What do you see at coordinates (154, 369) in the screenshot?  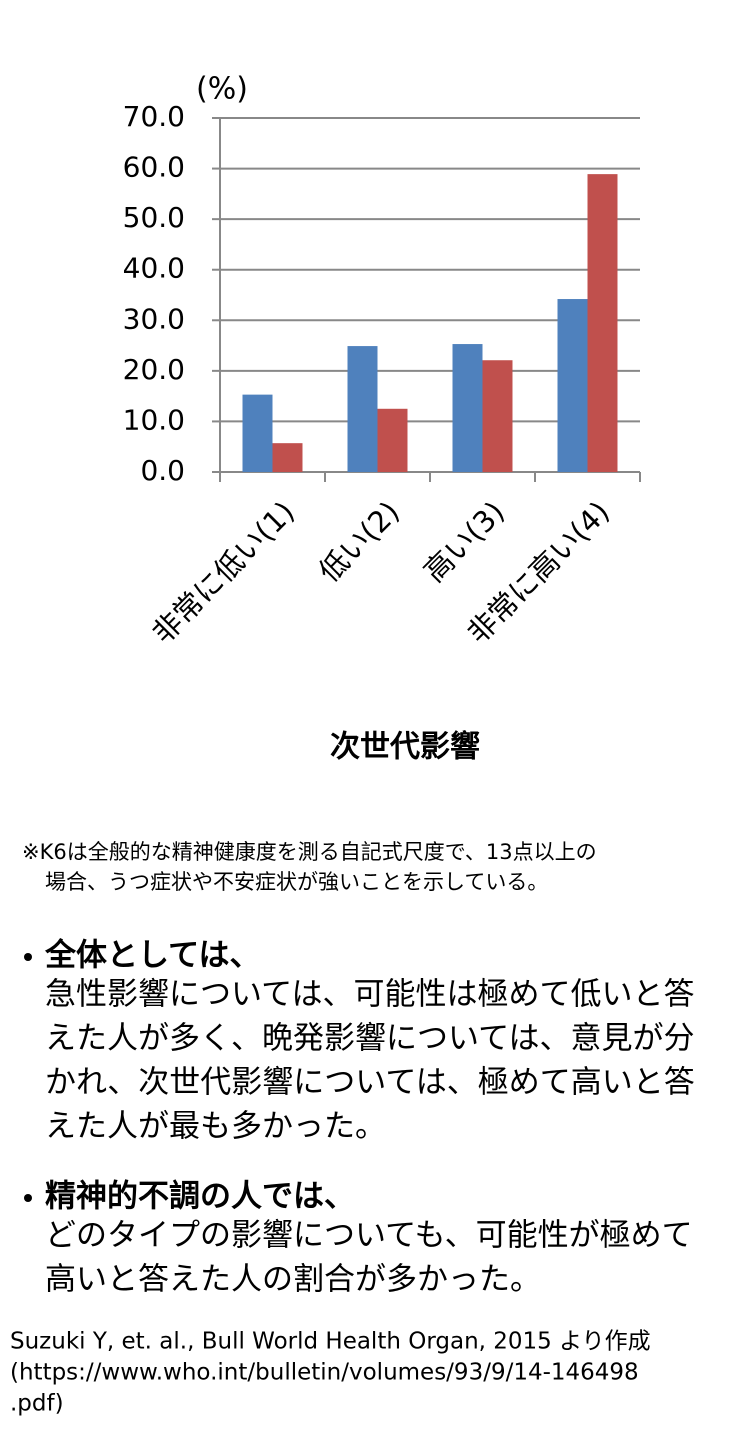 I see `y-tick-label: 20.0` at bounding box center [154, 369].